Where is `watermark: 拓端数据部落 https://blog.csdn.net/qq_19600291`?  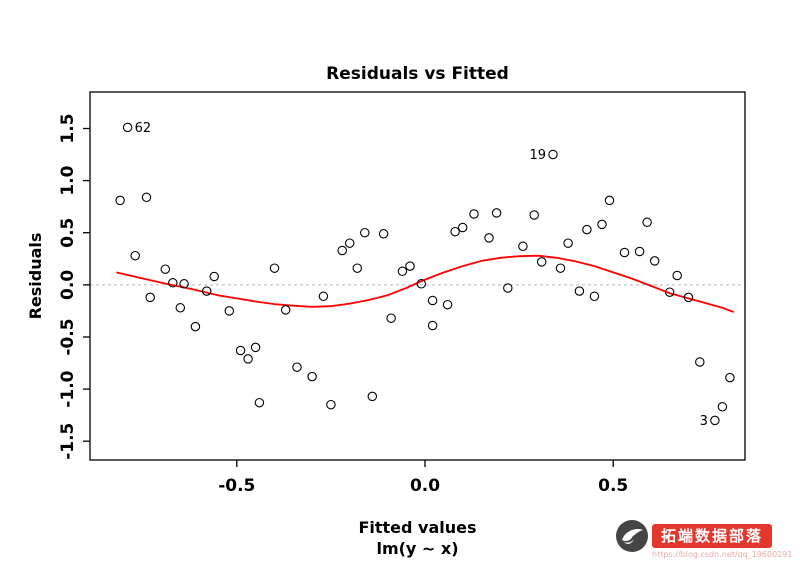
watermark: 拓端数据部落 https://blog.csdn.net/qq_19600291 is located at coordinates (704, 541).